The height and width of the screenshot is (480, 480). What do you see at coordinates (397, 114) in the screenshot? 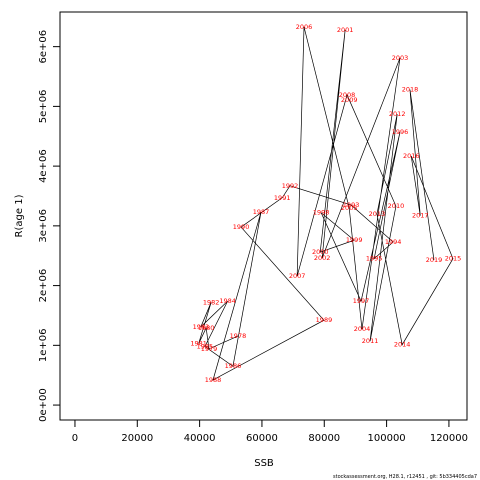
I see `year-label: 2012` at bounding box center [397, 114].